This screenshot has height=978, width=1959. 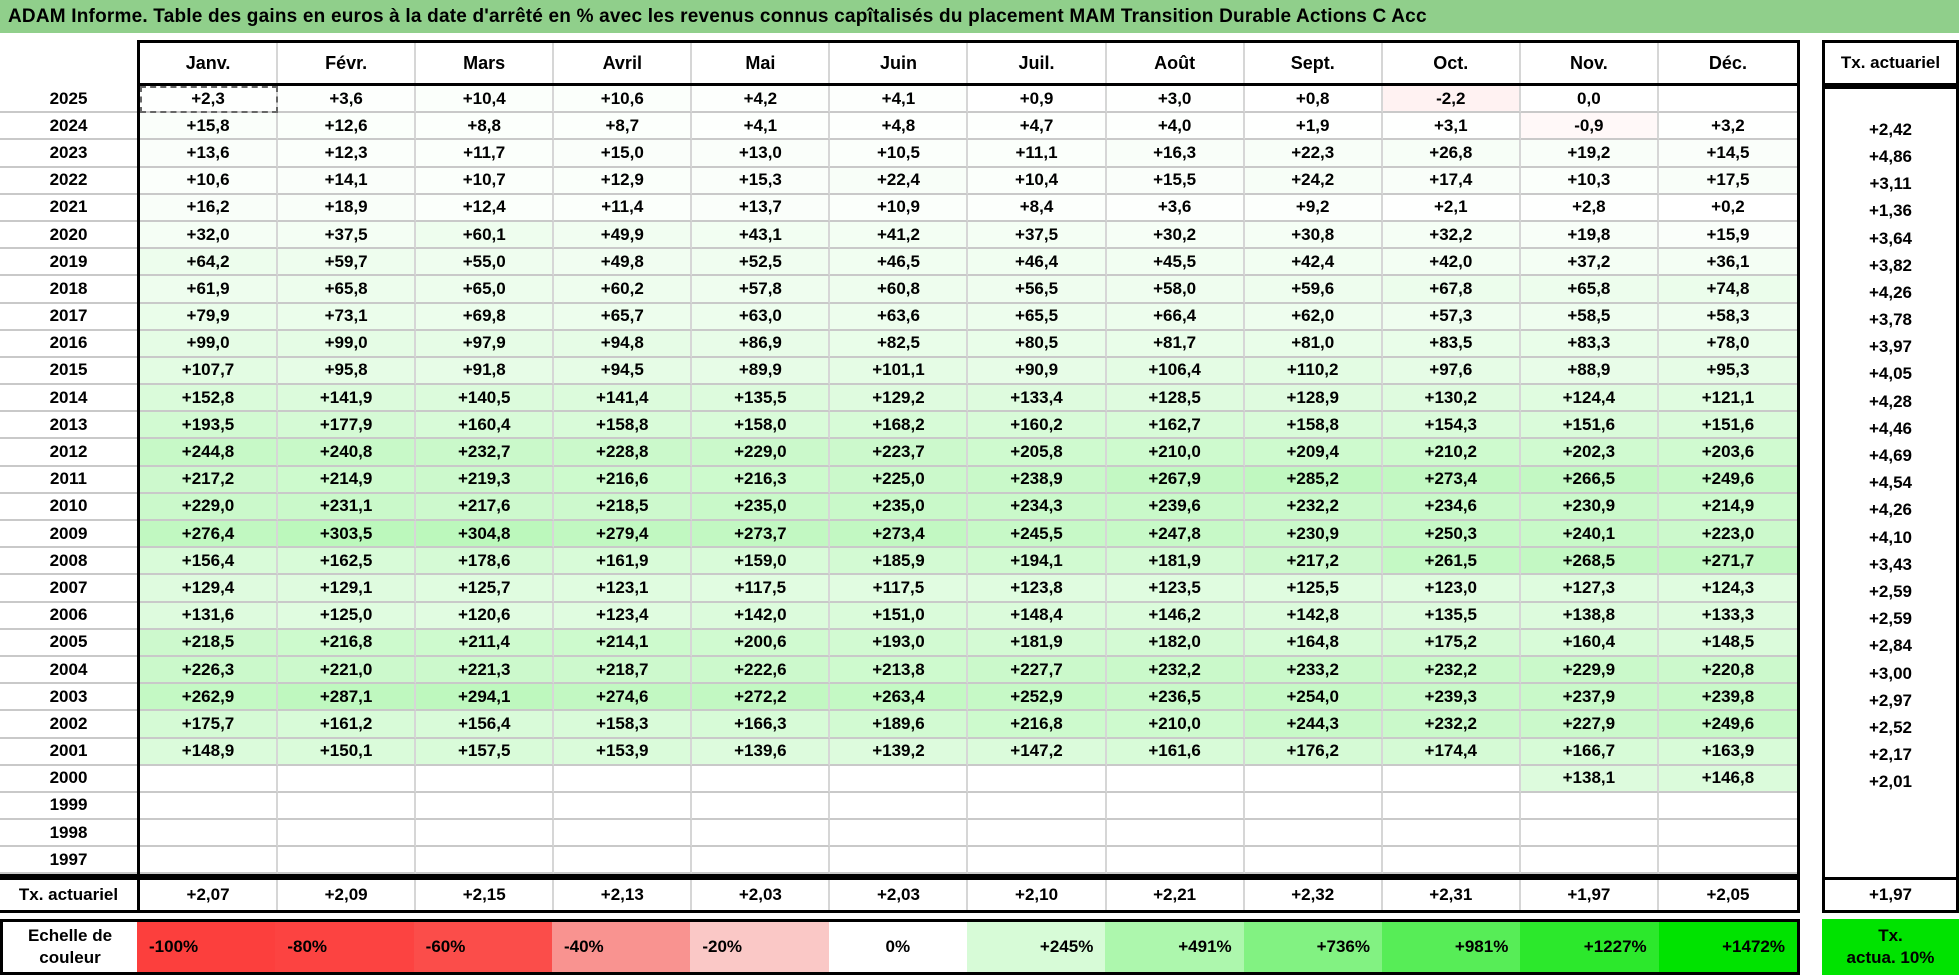 I want to click on gain-cell: +177,9, so click(x=347, y=426).